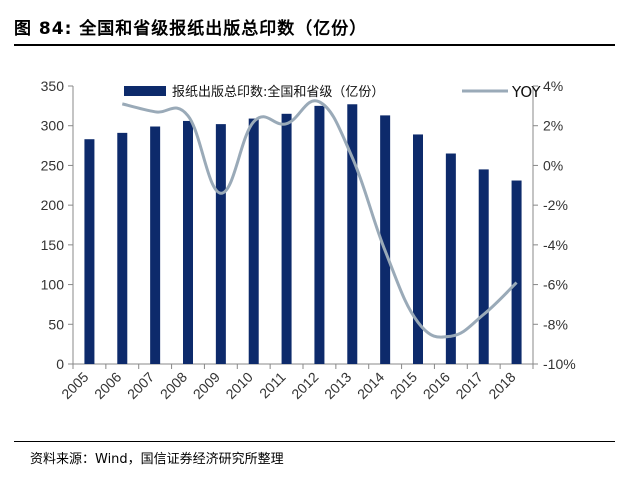  What do you see at coordinates (272, 385) in the screenshot?
I see `x-tick-label: 2011` at bounding box center [272, 385].